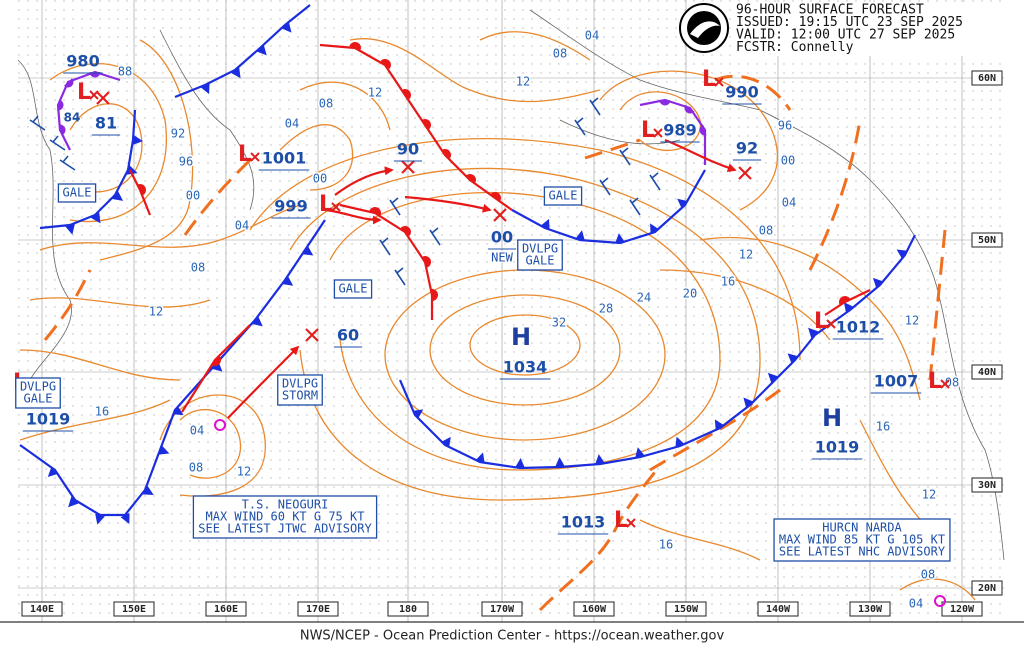 This screenshot has width=1024, height=652. What do you see at coordinates (521, 337) in the screenshot?
I see `high-symbol: H` at bounding box center [521, 337].